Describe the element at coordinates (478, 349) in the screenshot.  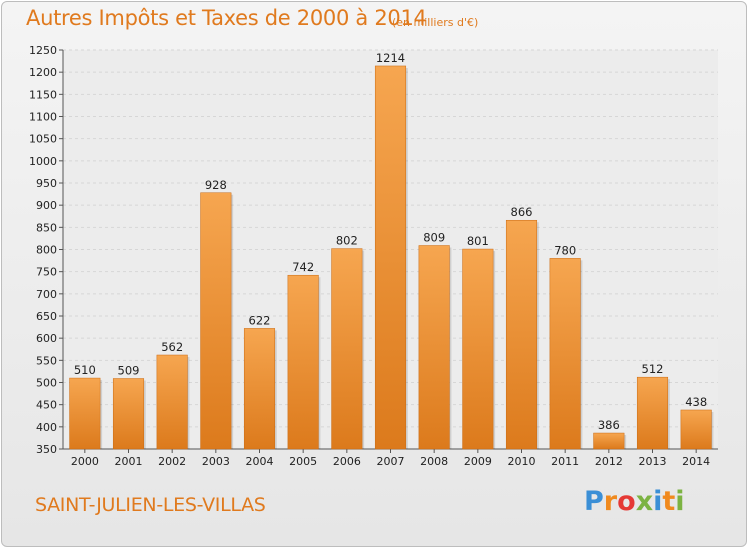
I see `bar-2009` at that location.